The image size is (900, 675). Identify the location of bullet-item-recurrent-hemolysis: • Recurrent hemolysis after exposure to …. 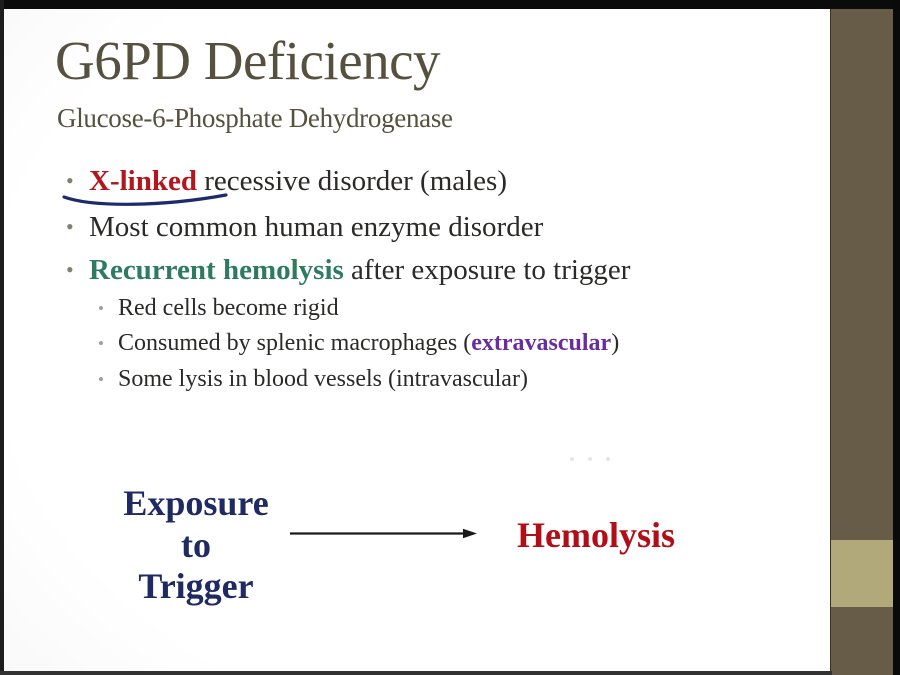
(348, 270).